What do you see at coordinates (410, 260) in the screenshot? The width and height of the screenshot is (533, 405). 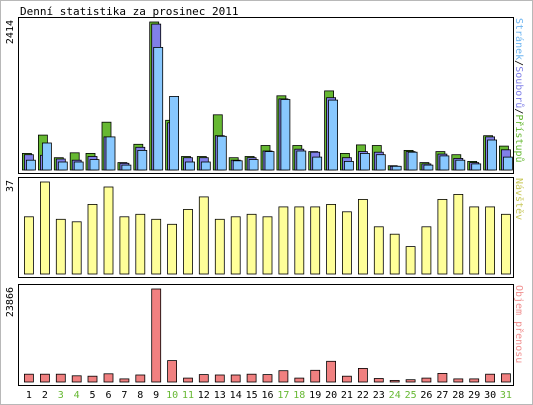 I see `bar-návštěv-day-25` at bounding box center [410, 260].